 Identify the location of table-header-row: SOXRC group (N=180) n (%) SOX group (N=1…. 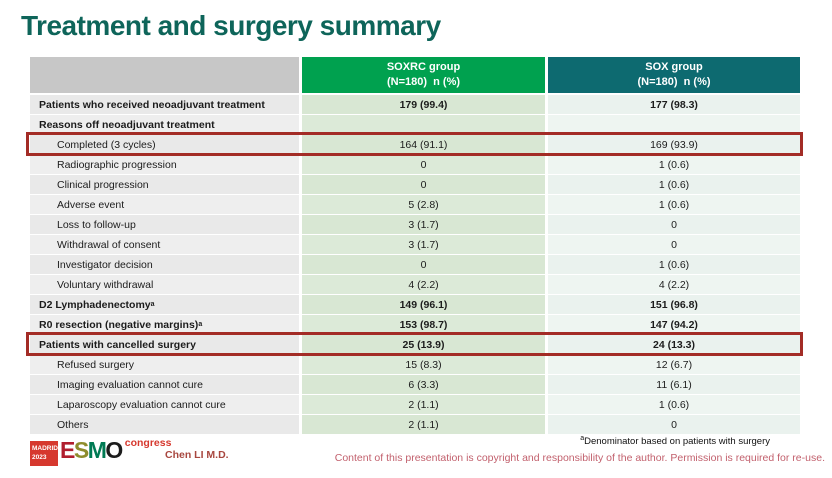
(415, 75).